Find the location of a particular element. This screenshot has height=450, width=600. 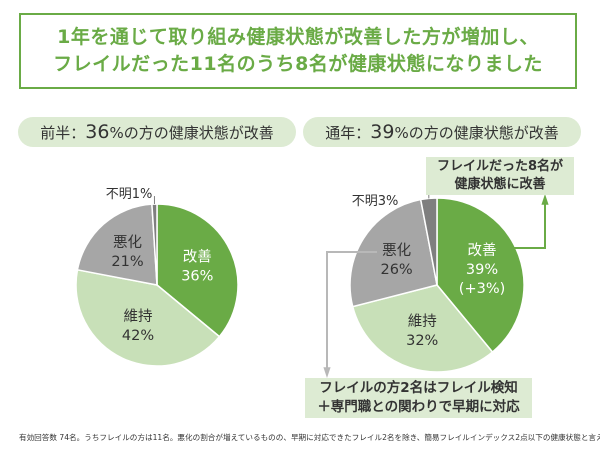

callout-improved-line-2: 健康状態に改善 is located at coordinates (500, 184).